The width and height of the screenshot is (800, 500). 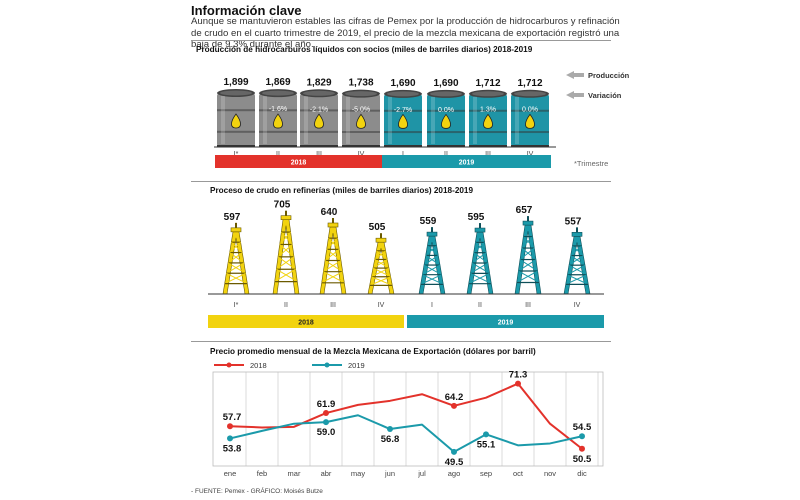 I want to click on refining-value-label: 640, so click(x=329, y=212).